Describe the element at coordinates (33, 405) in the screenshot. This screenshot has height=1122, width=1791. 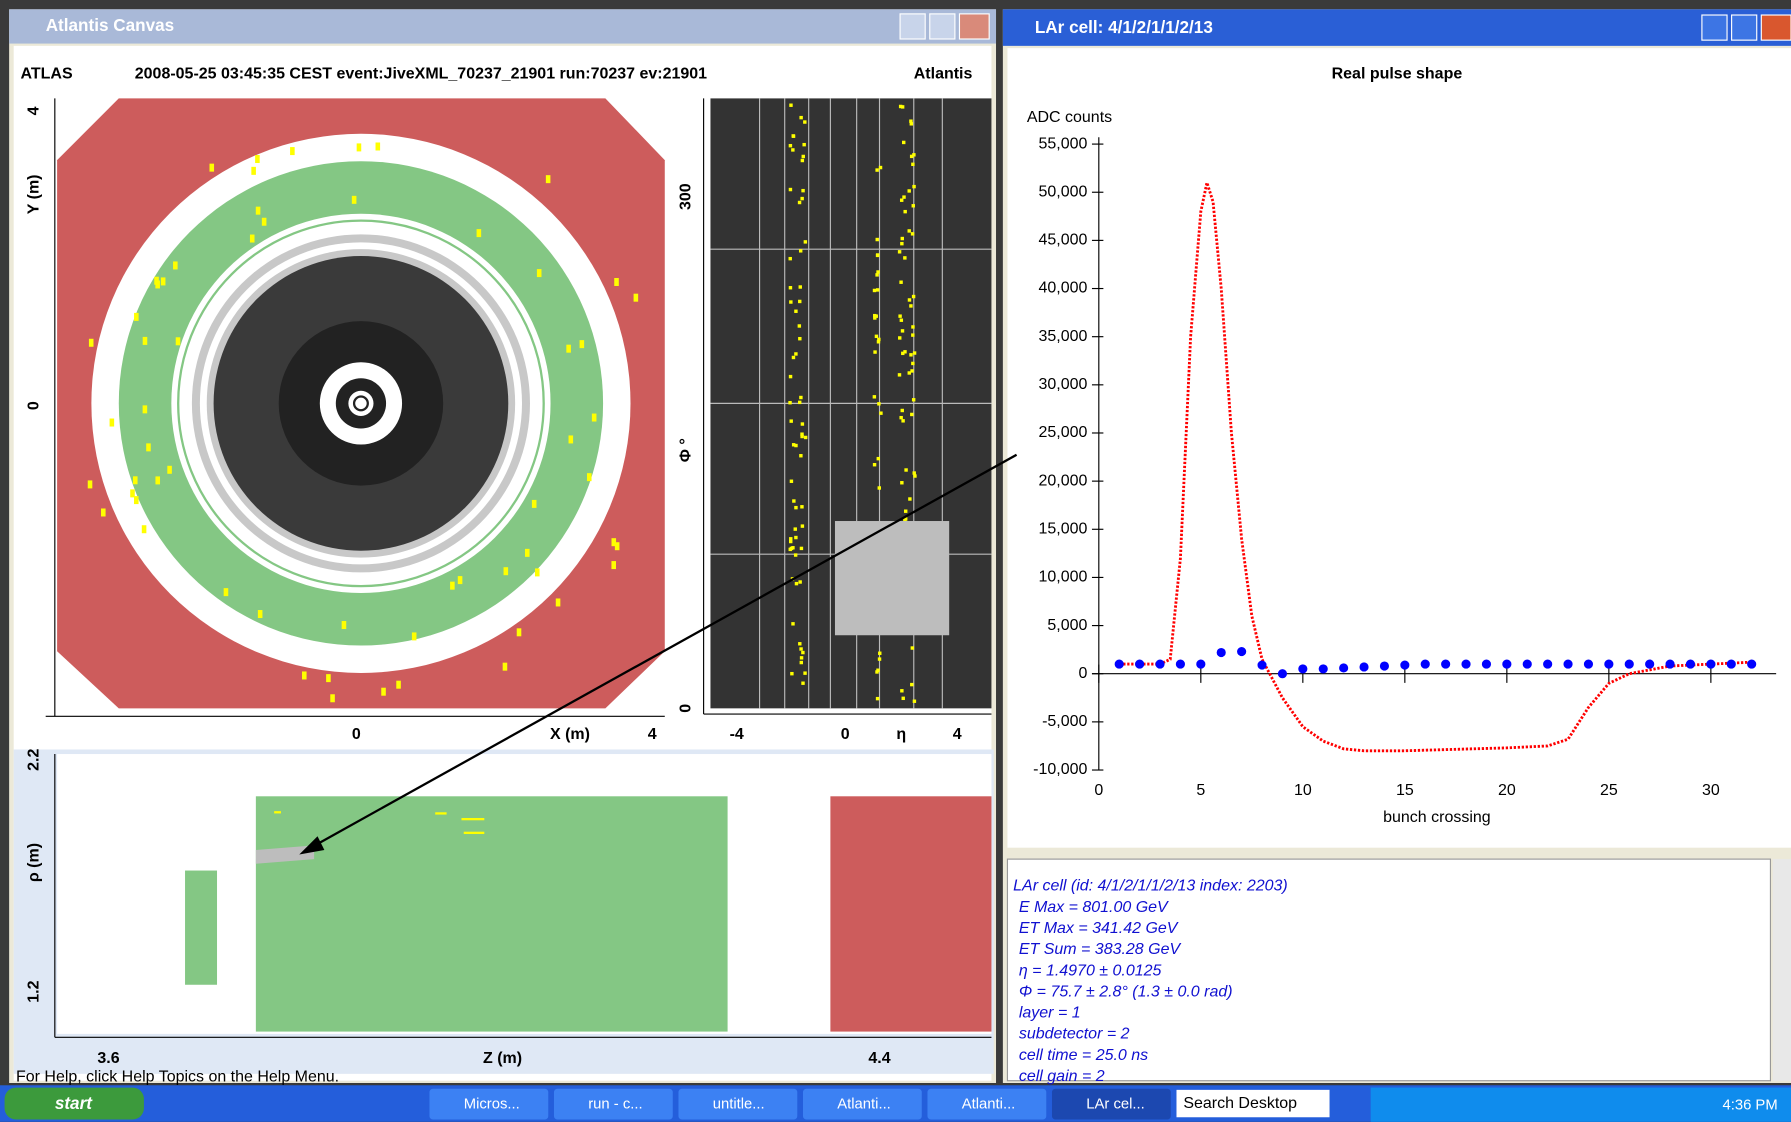
I see `y-tick-label: 0` at that location.